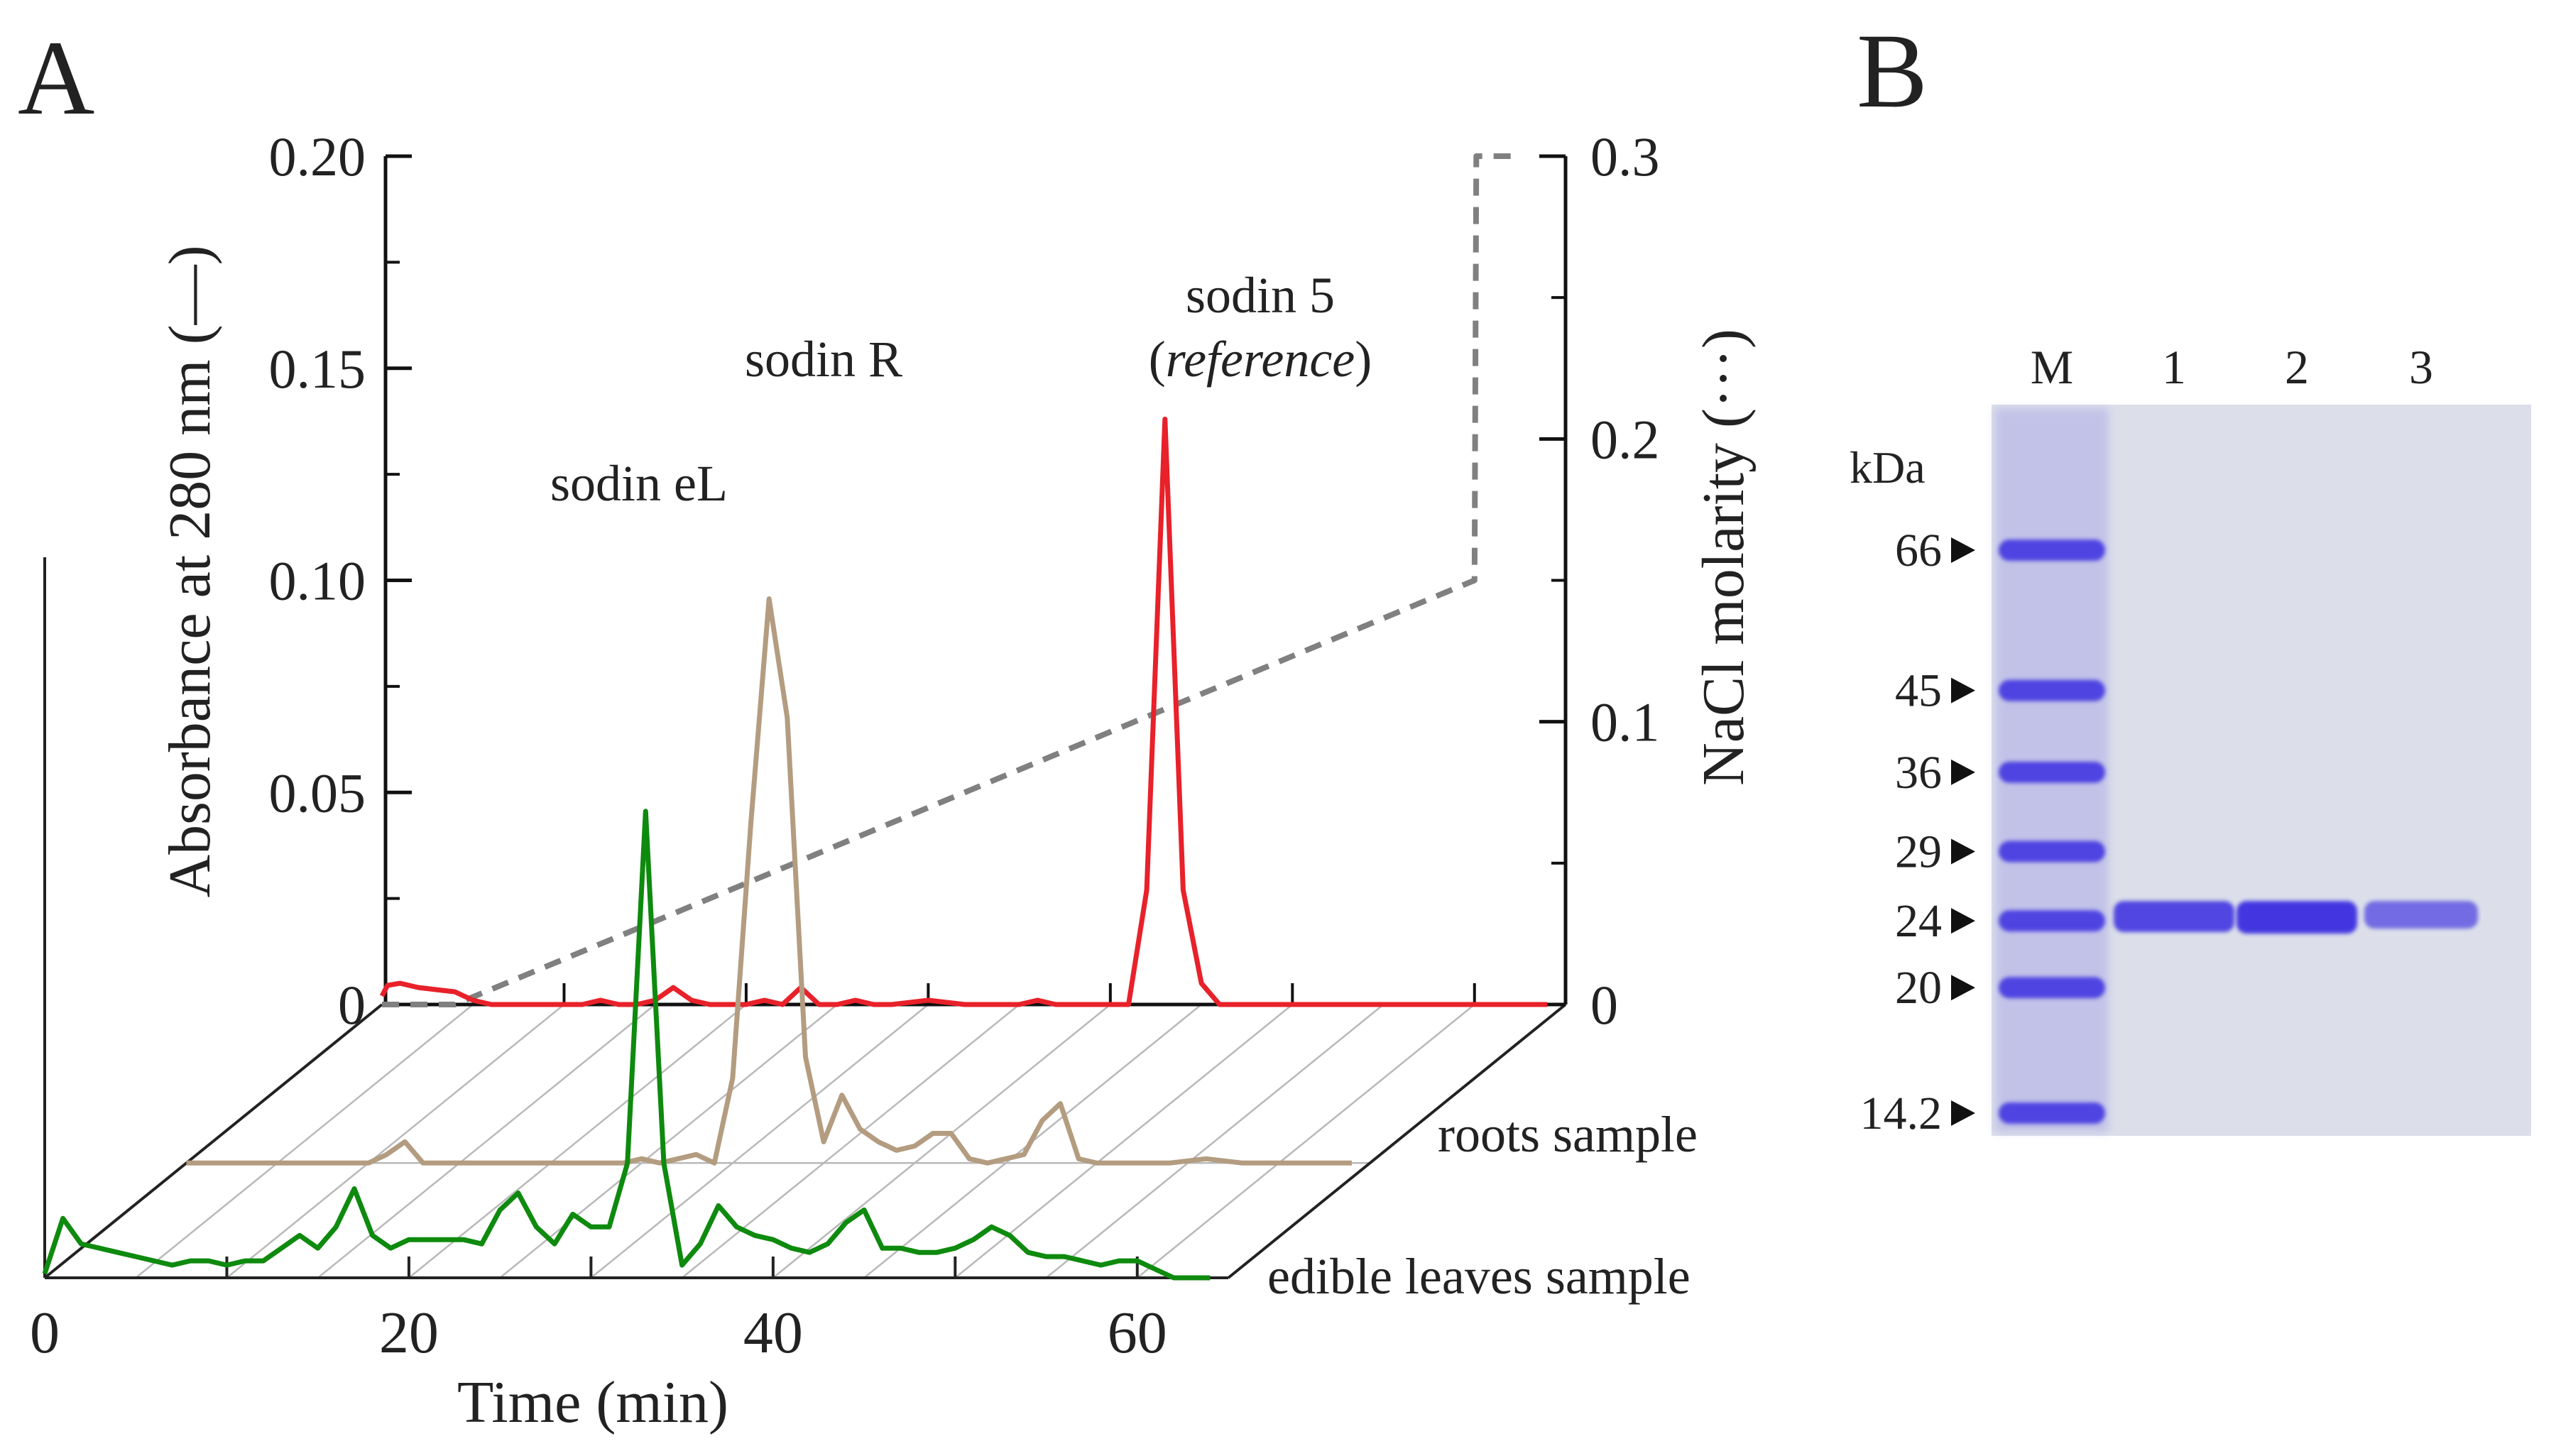 This screenshot has width=2556, height=1456. Describe the element at coordinates (1918, 921) in the screenshot. I see `marker-weight-label: 24` at that location.